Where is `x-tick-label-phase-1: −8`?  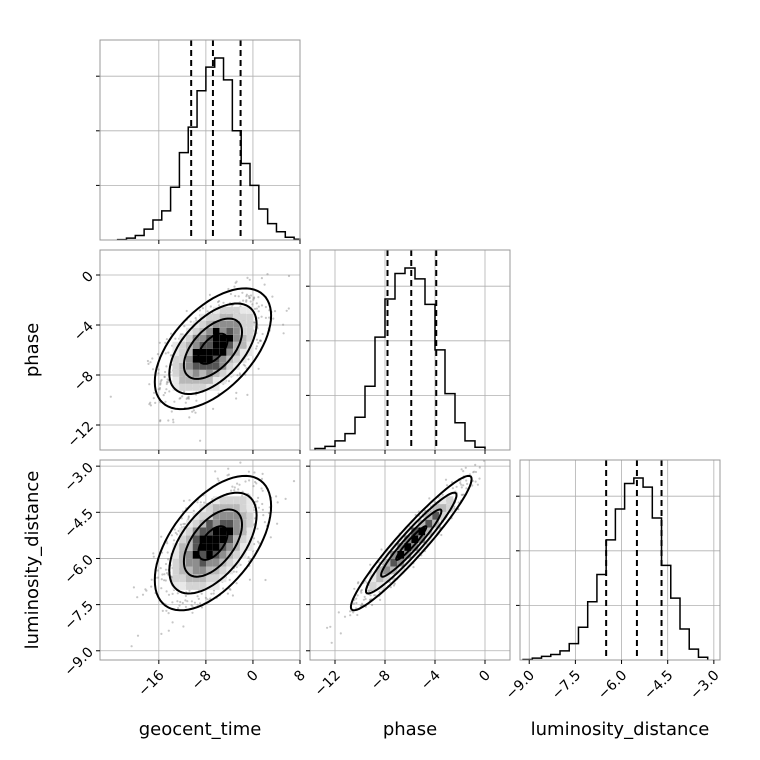 x-tick-label-phase-1: −8 is located at coordinates (381, 681).